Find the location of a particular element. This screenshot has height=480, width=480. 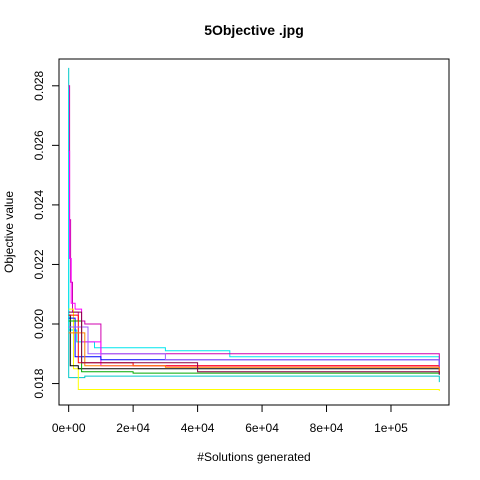

y-axis-label: Objective value is located at coordinates (9, 232).